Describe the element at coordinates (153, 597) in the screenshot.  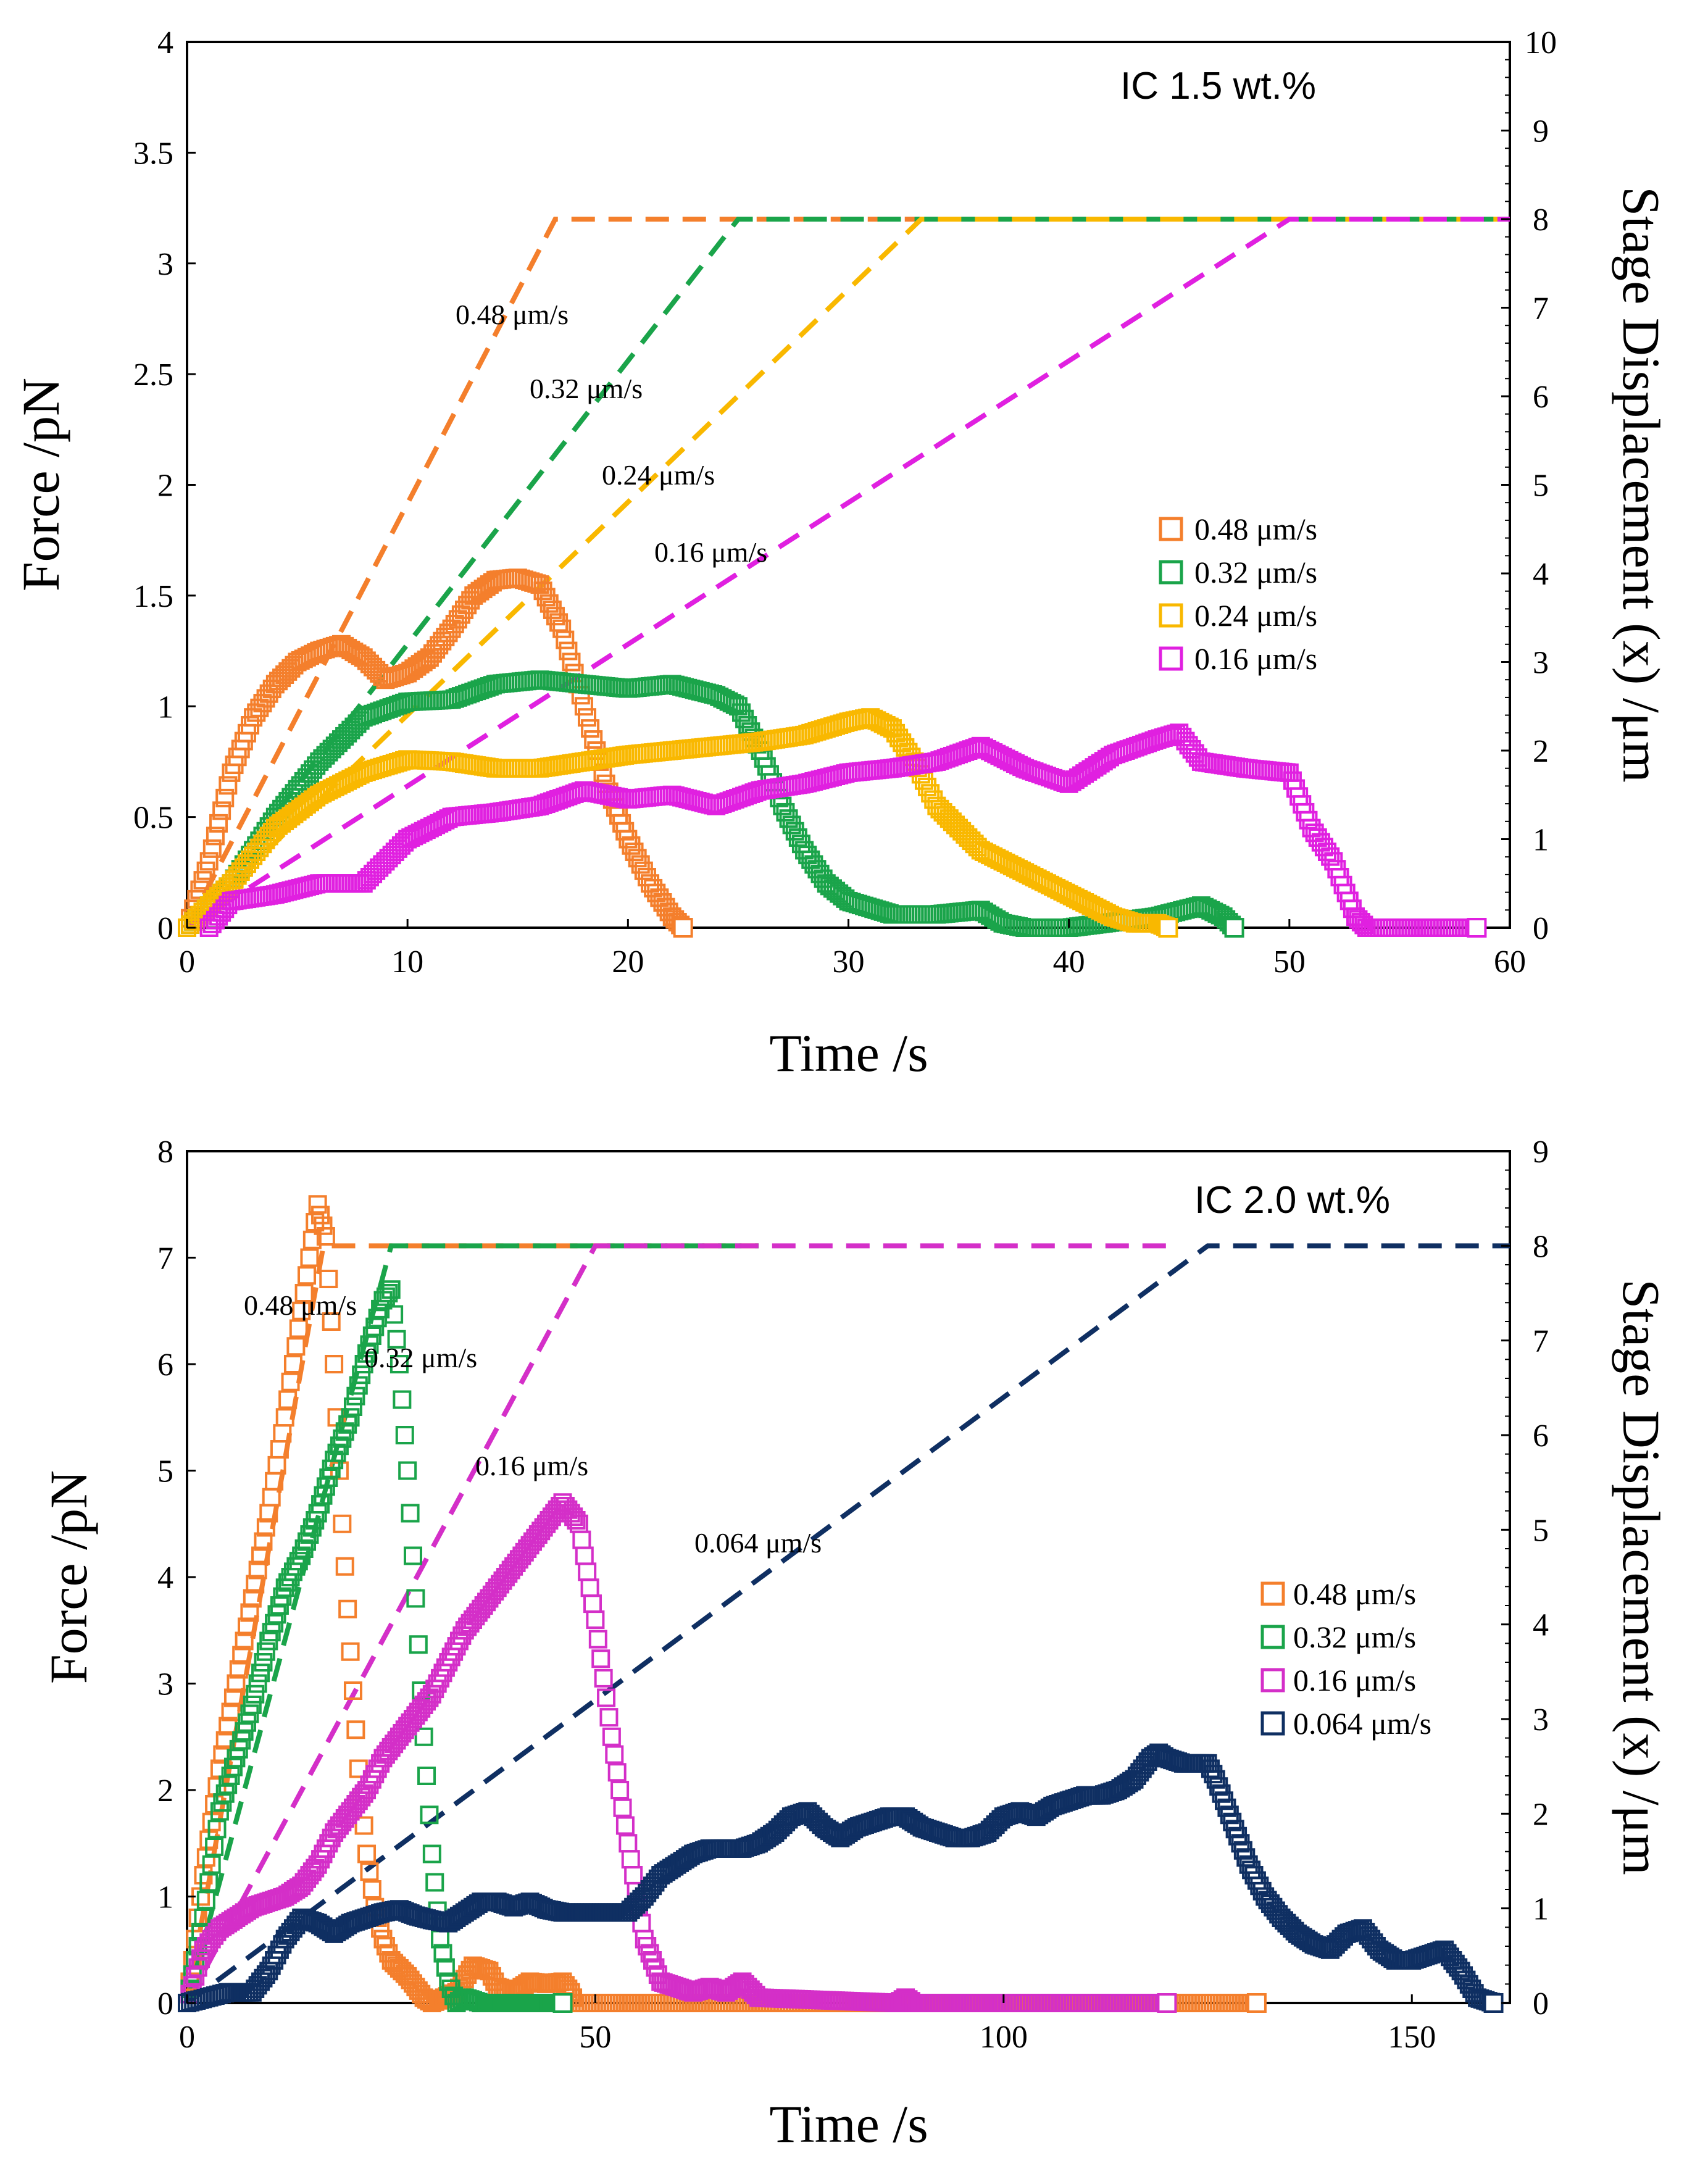
I see `y-tick-label: 1.5` at that location.